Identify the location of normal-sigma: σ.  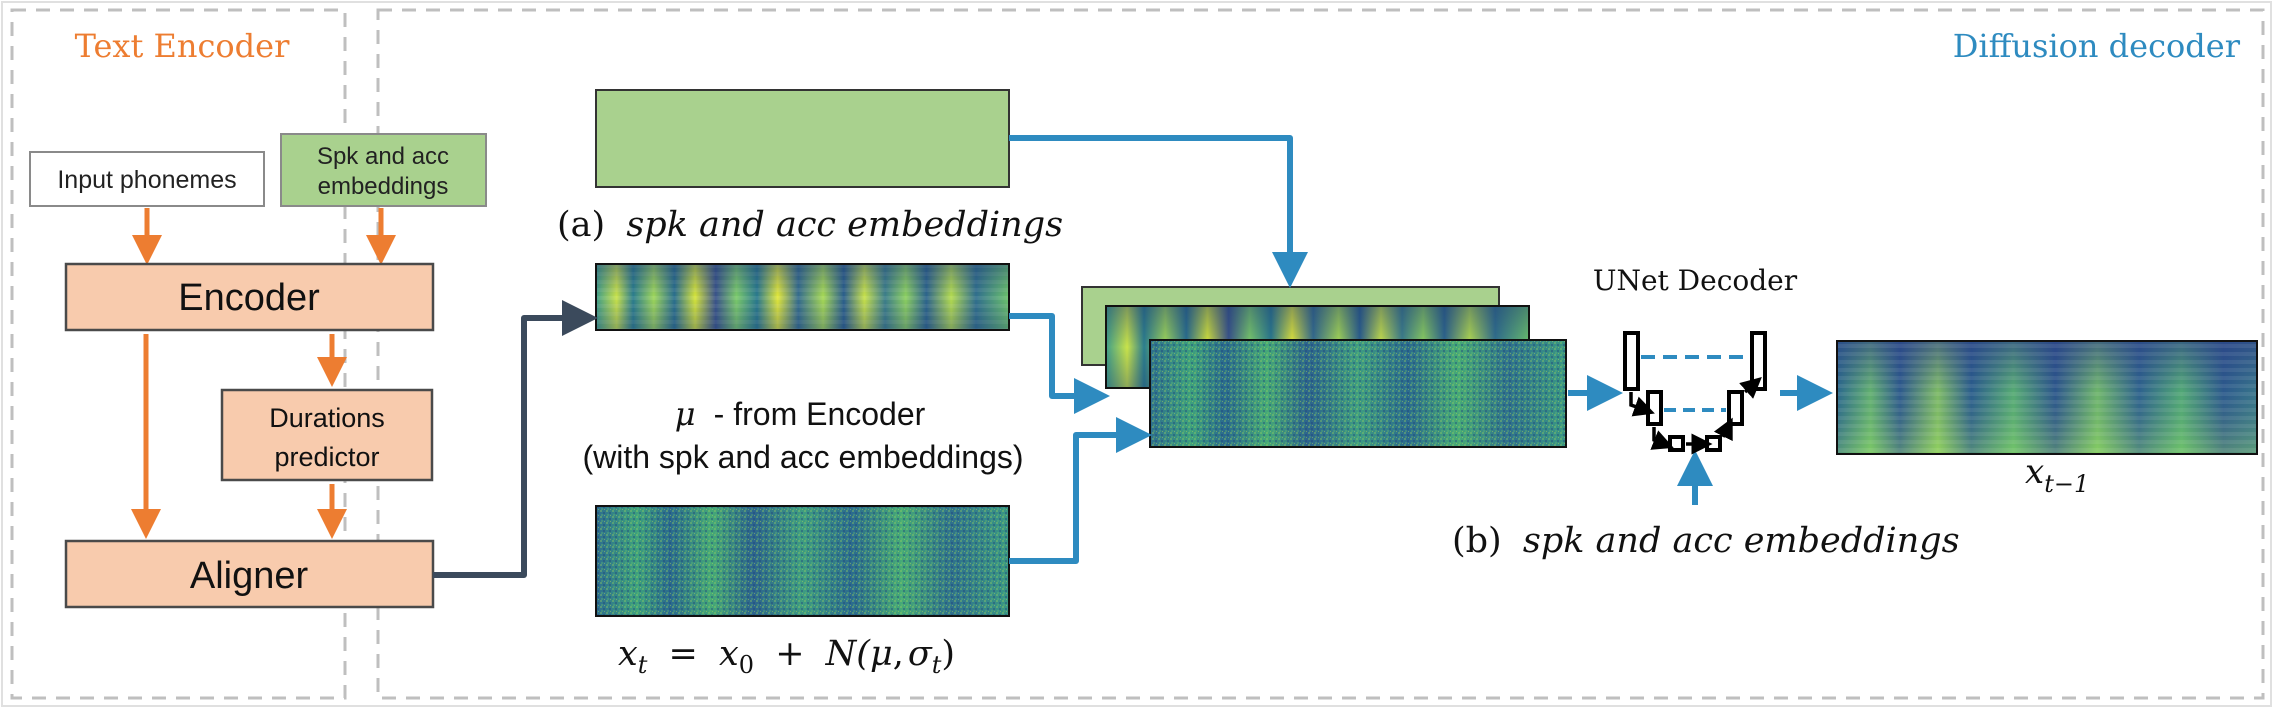
(920, 654).